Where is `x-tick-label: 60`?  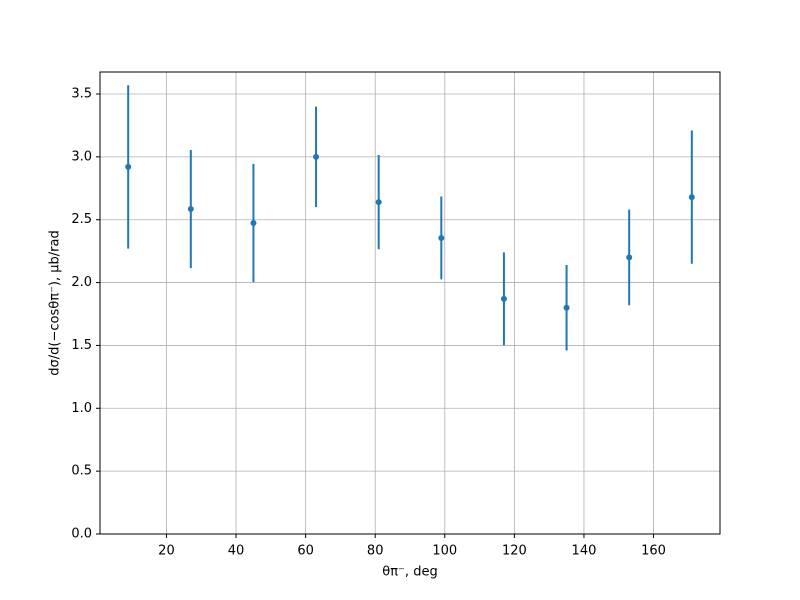 x-tick-label: 60 is located at coordinates (305, 551).